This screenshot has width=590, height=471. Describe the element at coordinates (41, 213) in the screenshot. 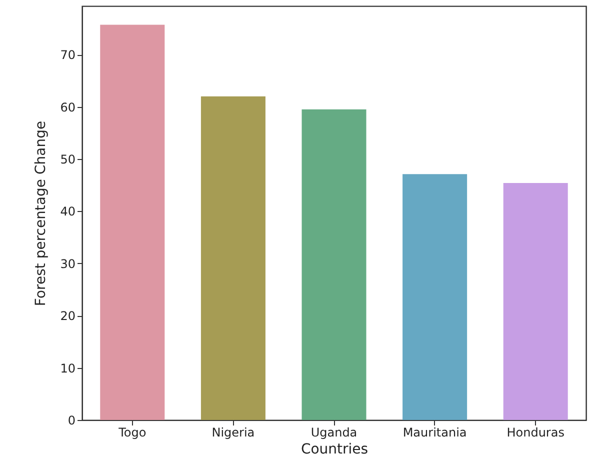

I see `y-axis-title: Forest percentage Change` at that location.